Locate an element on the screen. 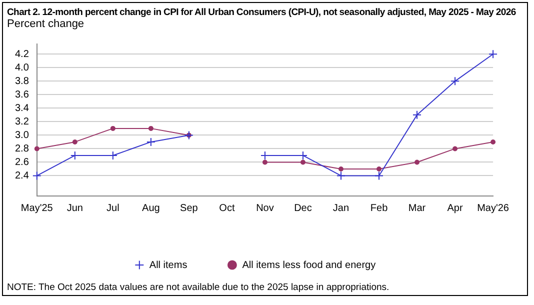 This screenshot has width=534, height=305. y-tick-label: 2.4 is located at coordinates (22, 176).